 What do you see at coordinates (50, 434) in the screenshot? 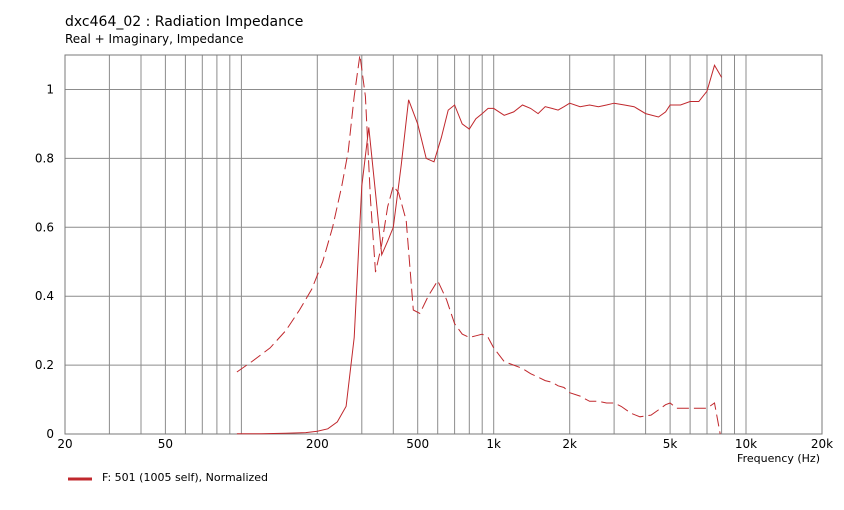
I see `y-tick-label: 0` at bounding box center [50, 434].